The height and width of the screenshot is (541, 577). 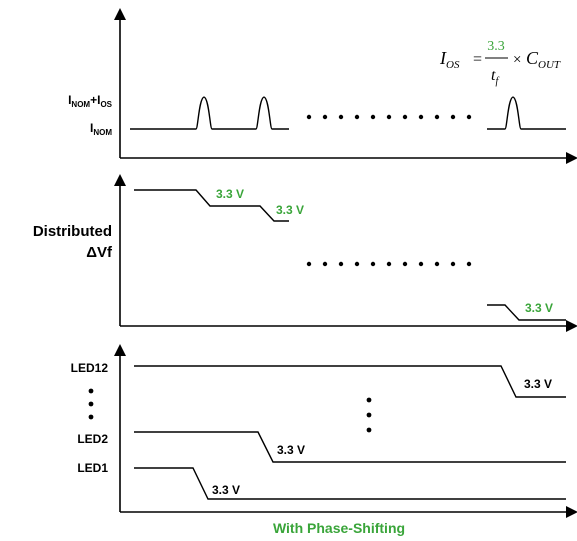 What do you see at coordinates (211, 205) in the screenshot?
I see `vf-step-line-left` at bounding box center [211, 205].